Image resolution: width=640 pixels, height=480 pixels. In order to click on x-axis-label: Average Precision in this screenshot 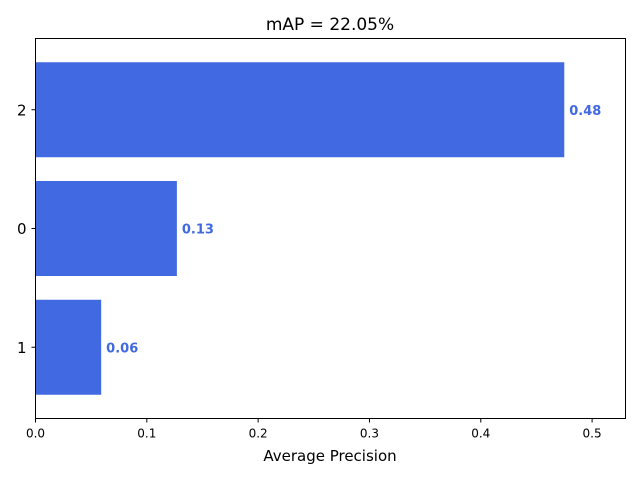, I will do `click(329, 456)`.